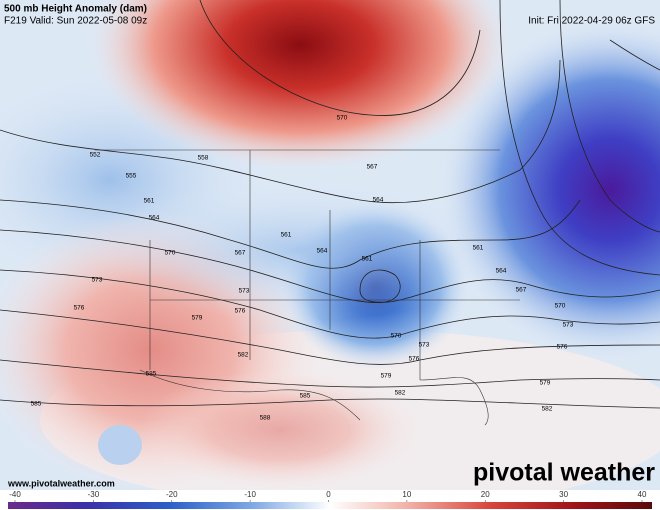 The image size is (660, 510). I want to click on colorbar-tick-label: 30, so click(563, 494).